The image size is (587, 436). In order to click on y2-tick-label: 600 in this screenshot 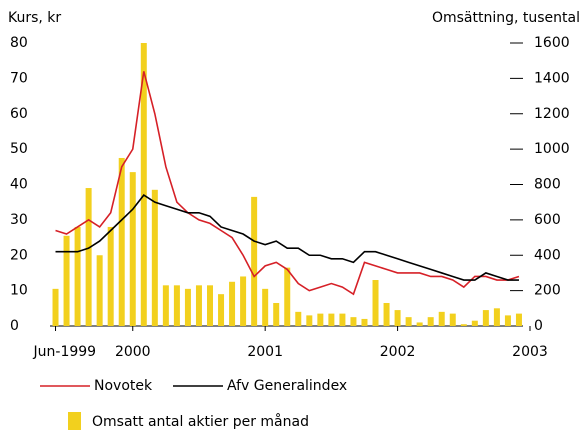, I will do `click(547, 220)`.